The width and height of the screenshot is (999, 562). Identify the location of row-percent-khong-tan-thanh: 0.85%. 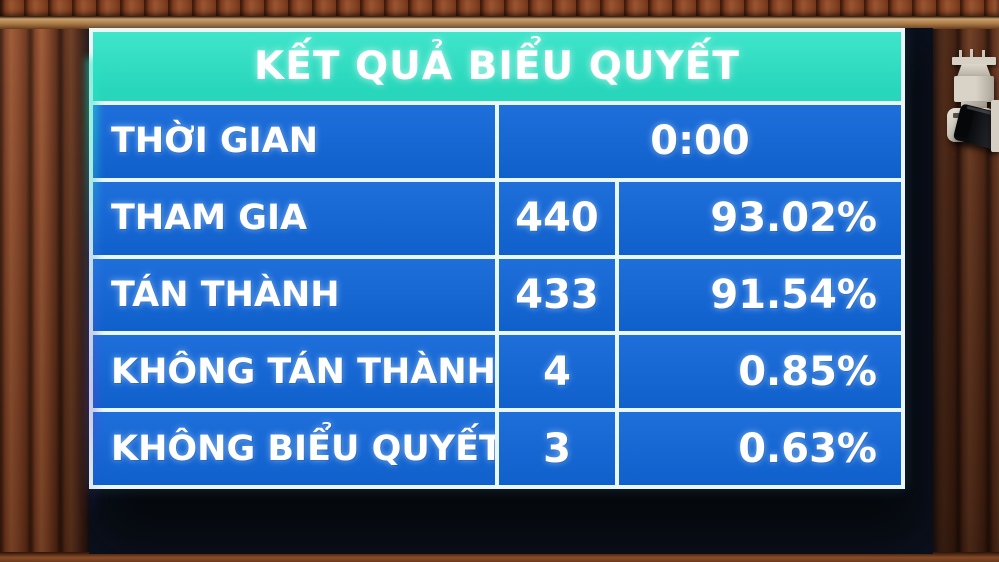
(760, 372).